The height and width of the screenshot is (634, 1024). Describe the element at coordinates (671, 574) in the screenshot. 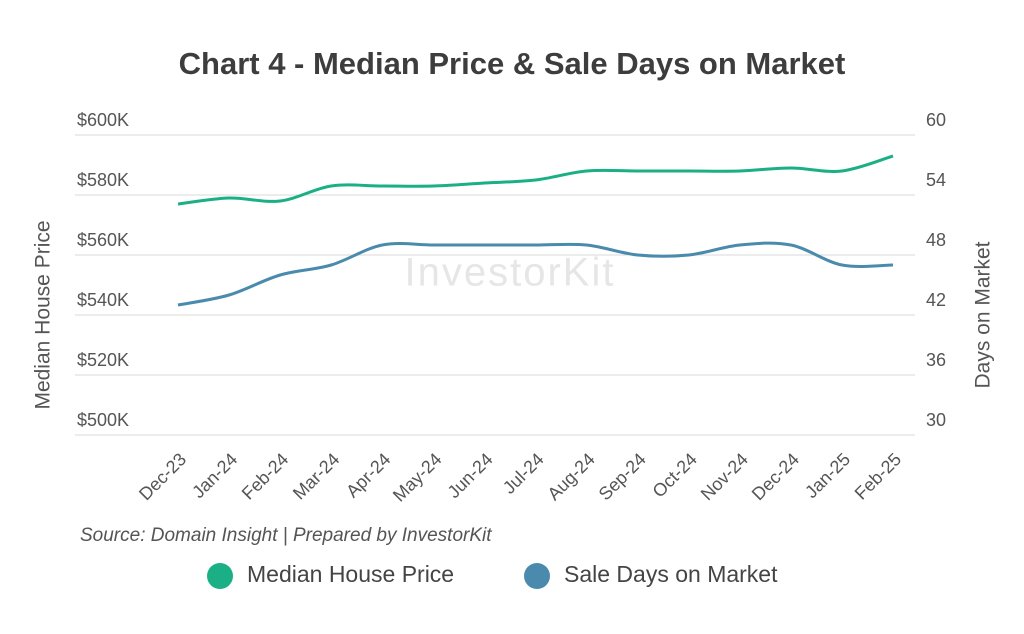

I see `legend-label: Sale Days on Market` at that location.